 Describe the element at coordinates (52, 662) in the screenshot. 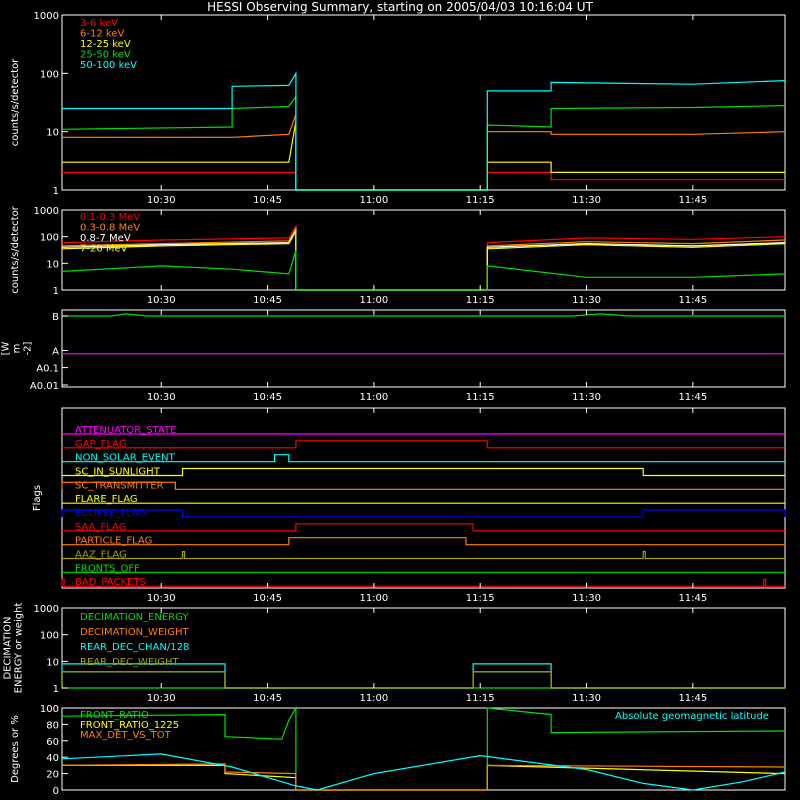

I see `decimation-ytick-label: 10` at that location.